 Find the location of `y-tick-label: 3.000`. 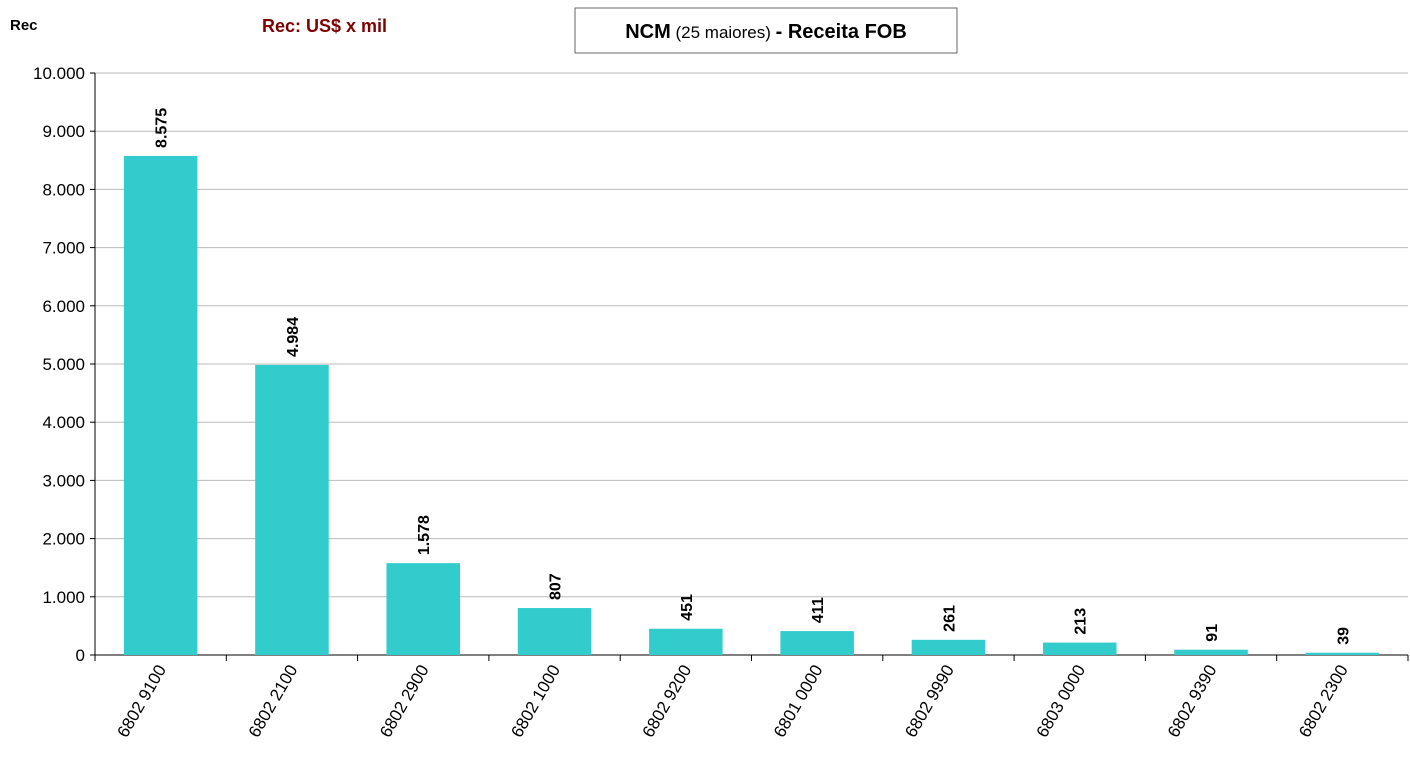

y-tick-label: 3.000 is located at coordinates (63, 480).